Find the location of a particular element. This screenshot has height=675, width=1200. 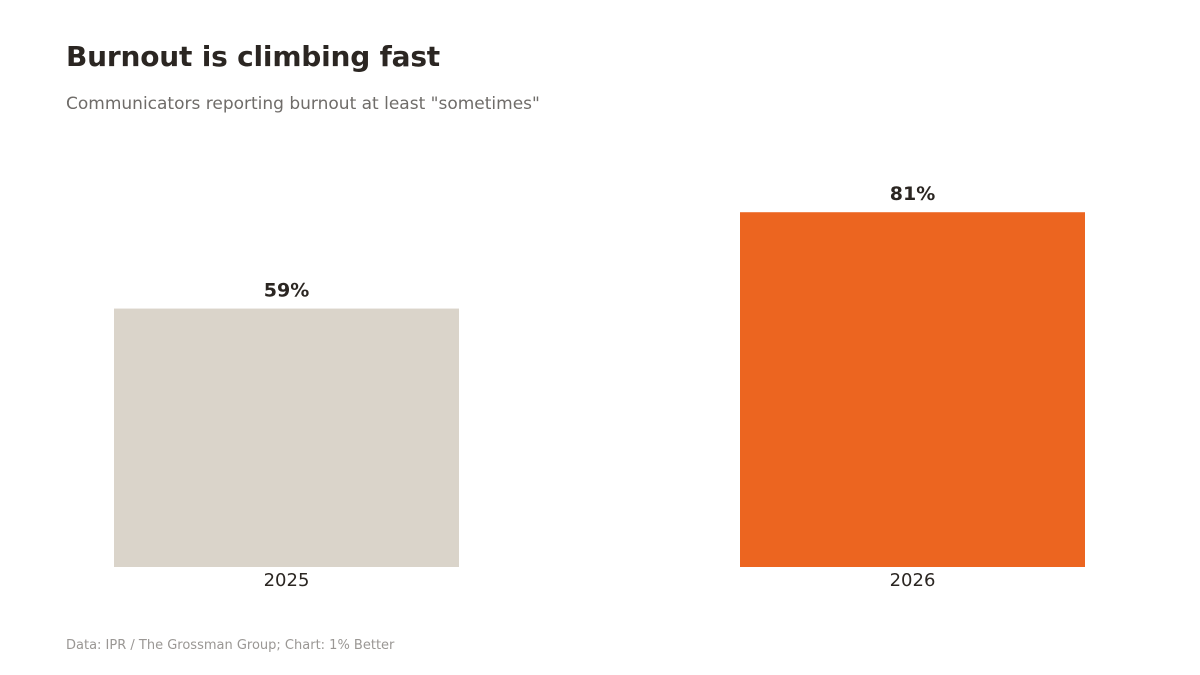

chart-title: Burnout is climbing fast is located at coordinates (253, 56).